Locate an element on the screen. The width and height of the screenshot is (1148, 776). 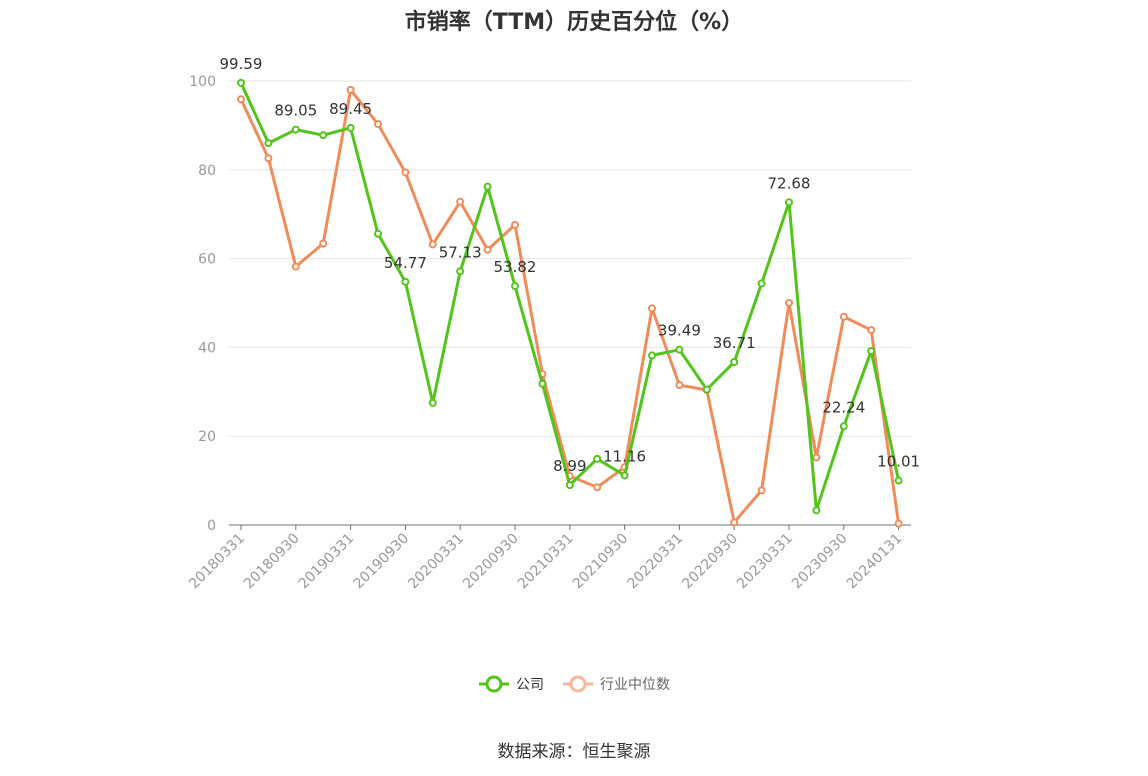
data-label: 10.01 is located at coordinates (898, 462).